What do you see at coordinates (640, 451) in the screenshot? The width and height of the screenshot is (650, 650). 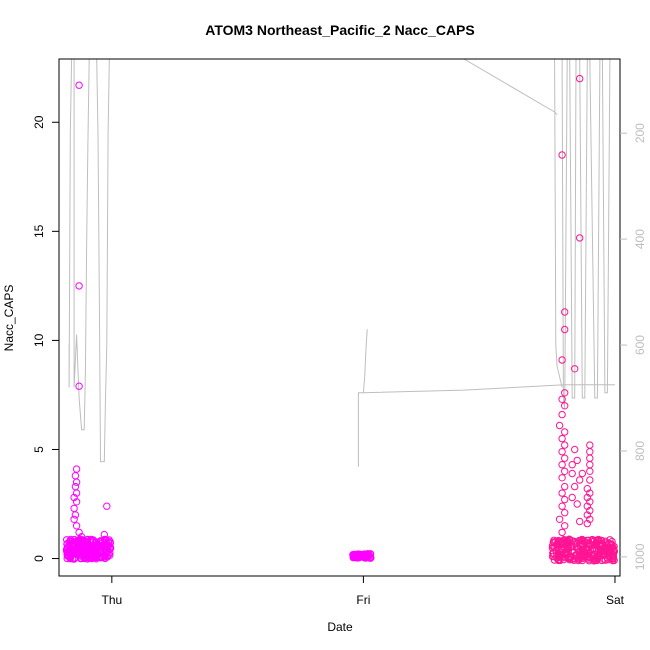 I see `y2-tick-label: 800` at bounding box center [640, 451].